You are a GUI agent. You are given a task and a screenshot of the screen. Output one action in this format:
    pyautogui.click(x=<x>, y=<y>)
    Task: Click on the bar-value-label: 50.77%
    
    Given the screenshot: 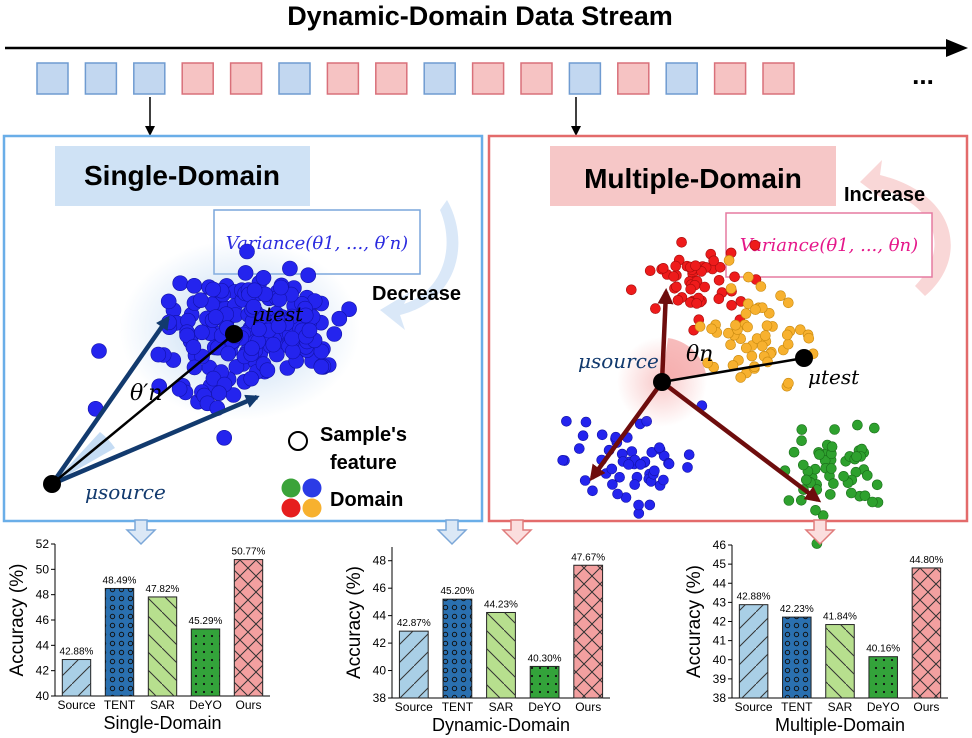 What is the action you would take?
    pyautogui.click(x=249, y=552)
    